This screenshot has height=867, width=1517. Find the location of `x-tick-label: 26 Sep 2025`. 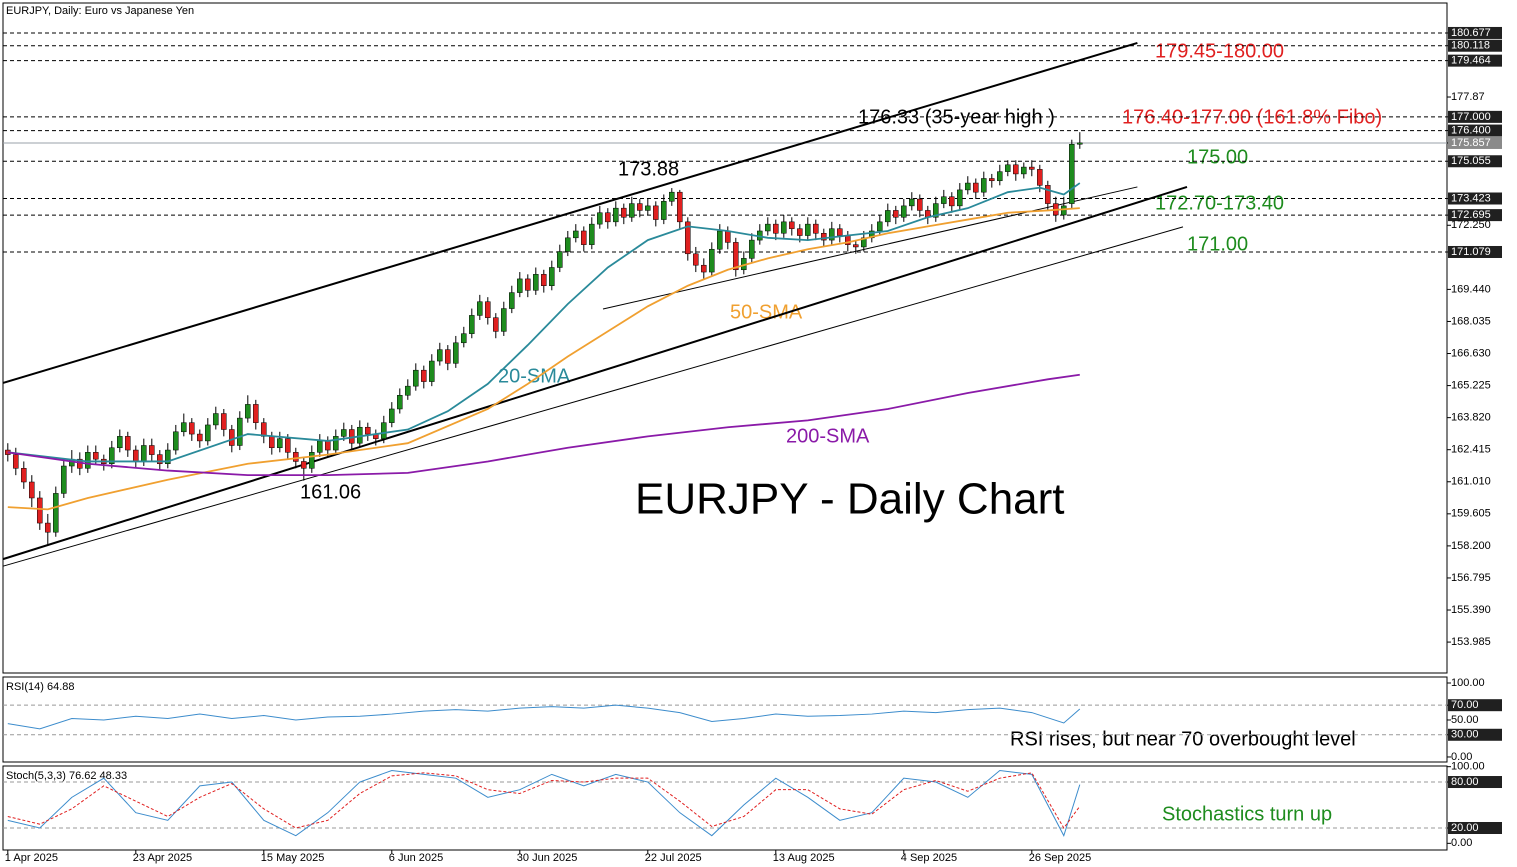

x-tick-label: 26 Sep 2025 is located at coordinates (1060, 858).